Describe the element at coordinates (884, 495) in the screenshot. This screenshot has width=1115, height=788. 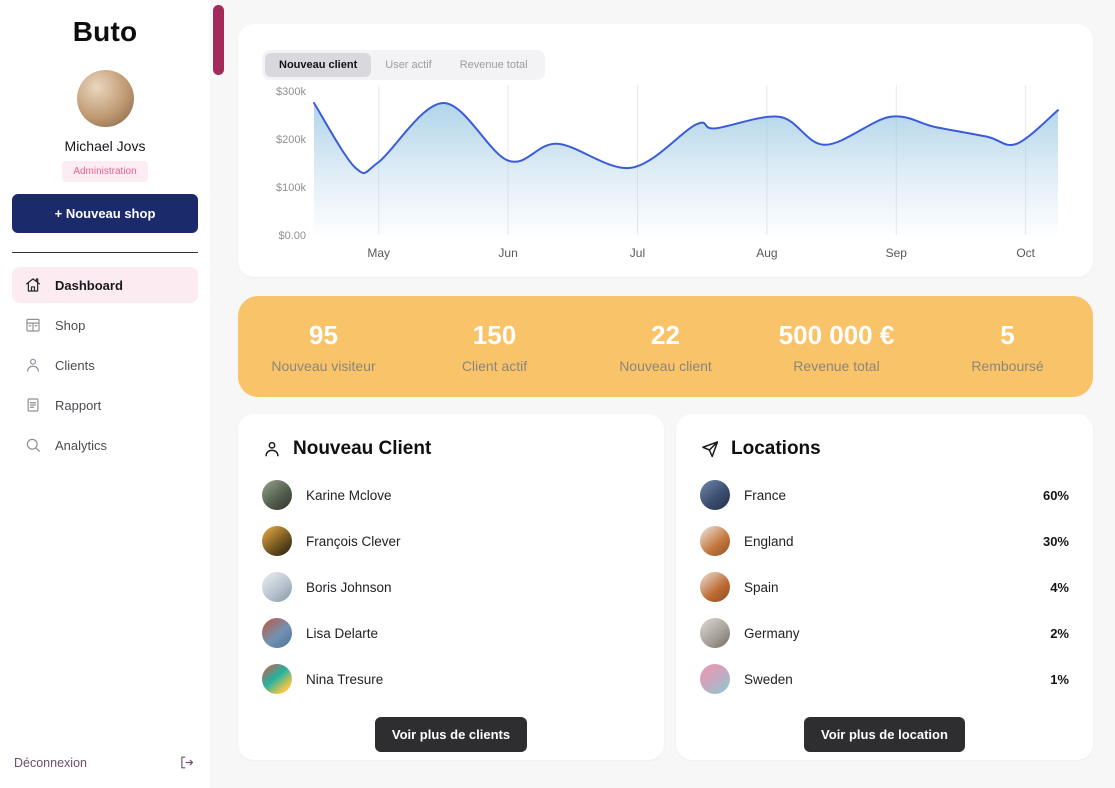
I see `location-list-item: France 60%` at that location.